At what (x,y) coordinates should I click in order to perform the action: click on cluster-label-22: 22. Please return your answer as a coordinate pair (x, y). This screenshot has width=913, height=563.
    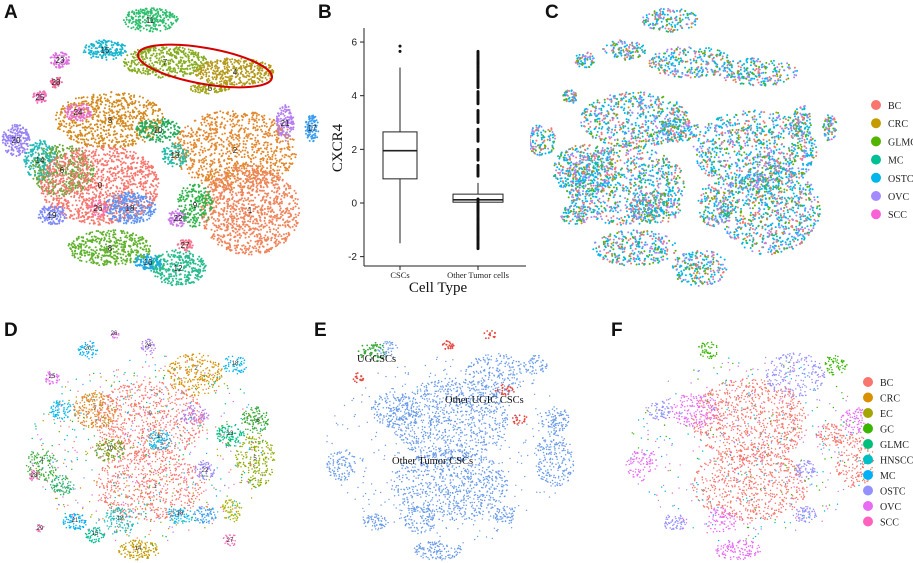
    Looking at the image, I should click on (178, 218).